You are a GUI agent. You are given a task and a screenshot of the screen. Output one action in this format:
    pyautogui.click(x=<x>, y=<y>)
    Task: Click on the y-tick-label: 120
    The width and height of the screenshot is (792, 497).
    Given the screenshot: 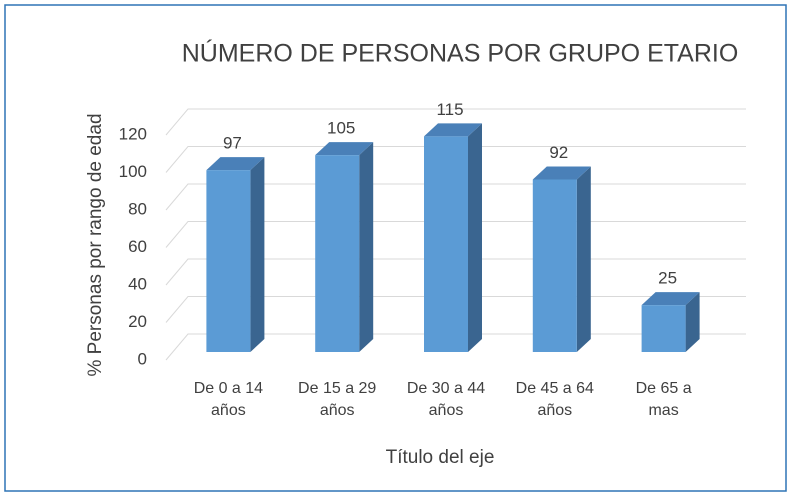 What is the action you would take?
    pyautogui.click(x=133, y=133)
    